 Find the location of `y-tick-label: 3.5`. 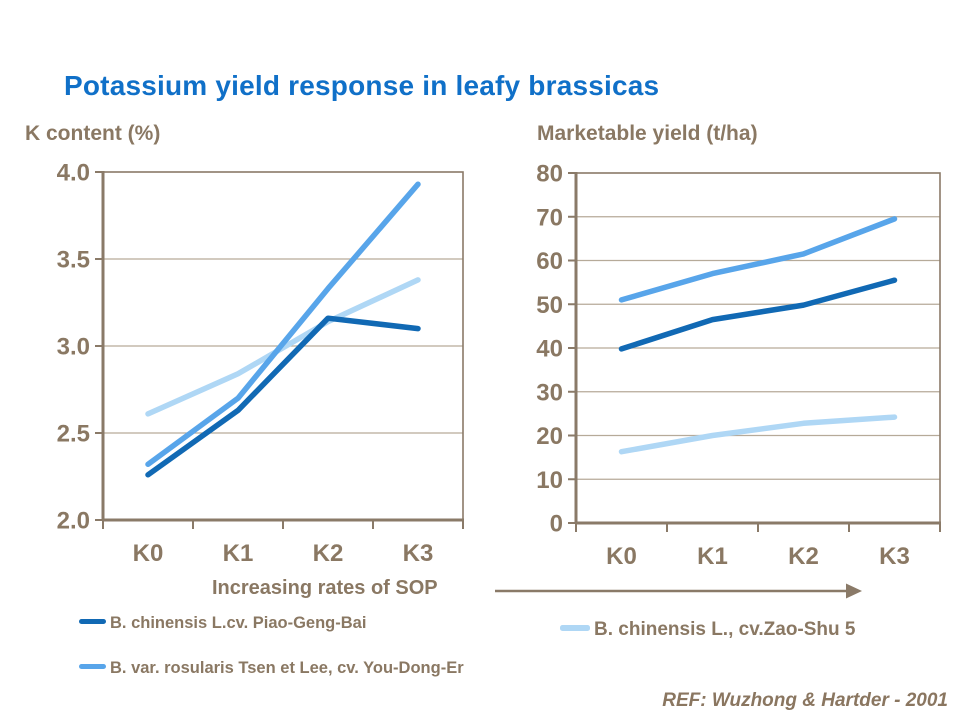

y-tick-label: 3.5 is located at coordinates (73, 260).